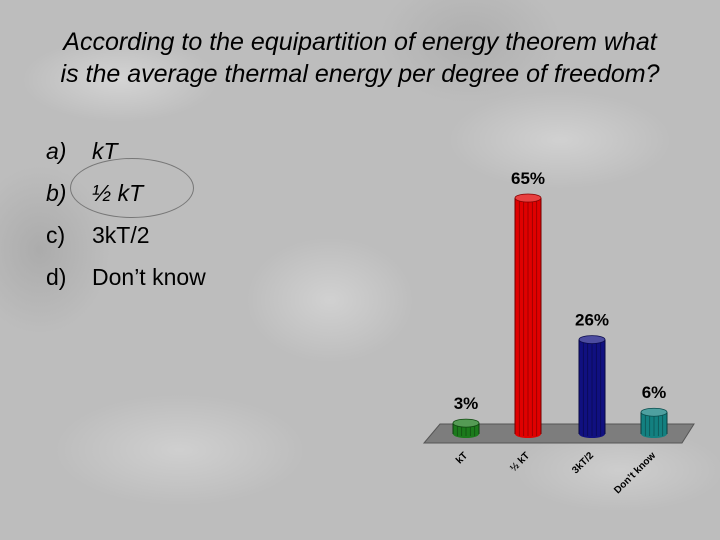  Describe the element at coordinates (558, 433) in the screenshot. I see `chart-floor` at that location.